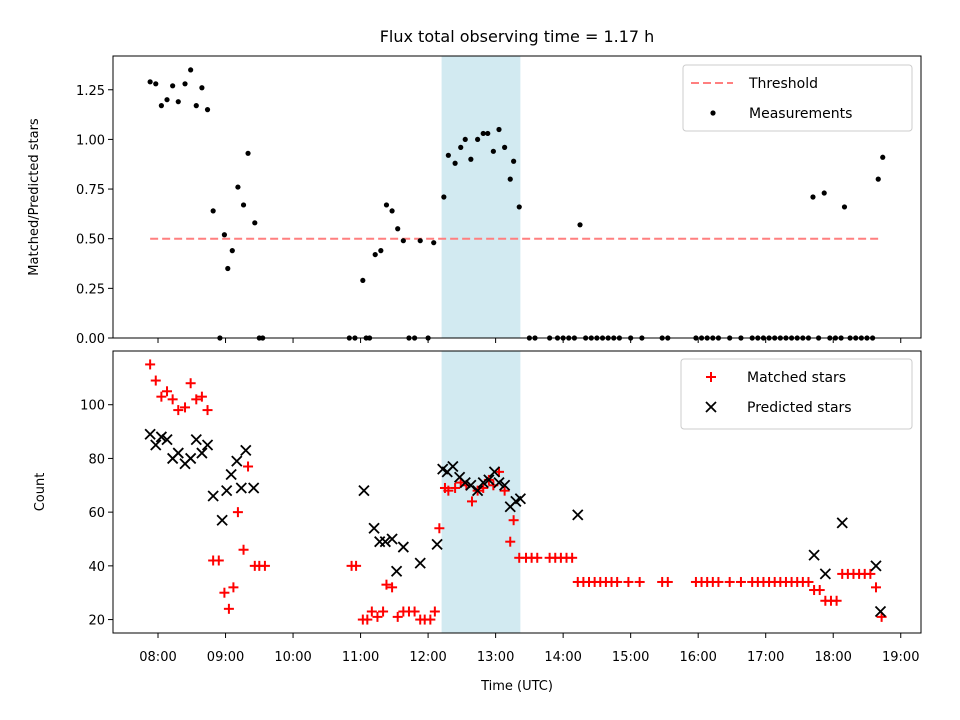  I want to click on x-tick-label: 15:00, so click(630, 657).